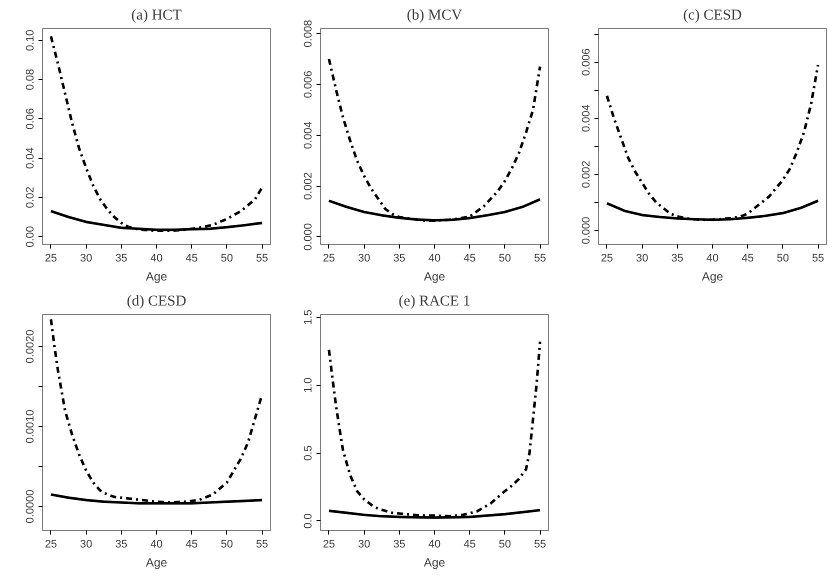  What do you see at coordinates (434, 16) in the screenshot?
I see `chart-title: (b) MCV` at bounding box center [434, 16].